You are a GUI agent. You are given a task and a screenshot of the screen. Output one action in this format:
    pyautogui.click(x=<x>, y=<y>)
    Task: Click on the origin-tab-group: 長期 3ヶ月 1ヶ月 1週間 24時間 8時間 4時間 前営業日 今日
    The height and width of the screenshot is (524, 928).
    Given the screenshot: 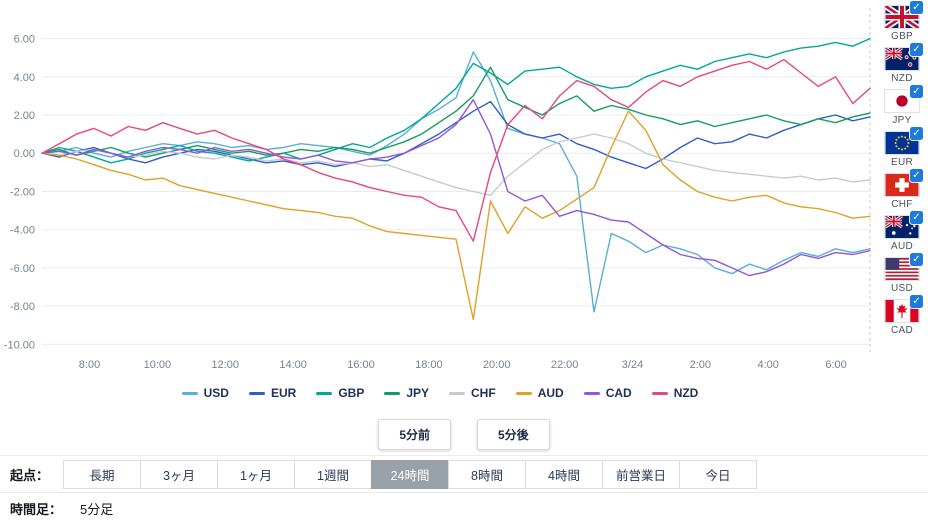 What is the action you would take?
    pyautogui.click(x=410, y=474)
    